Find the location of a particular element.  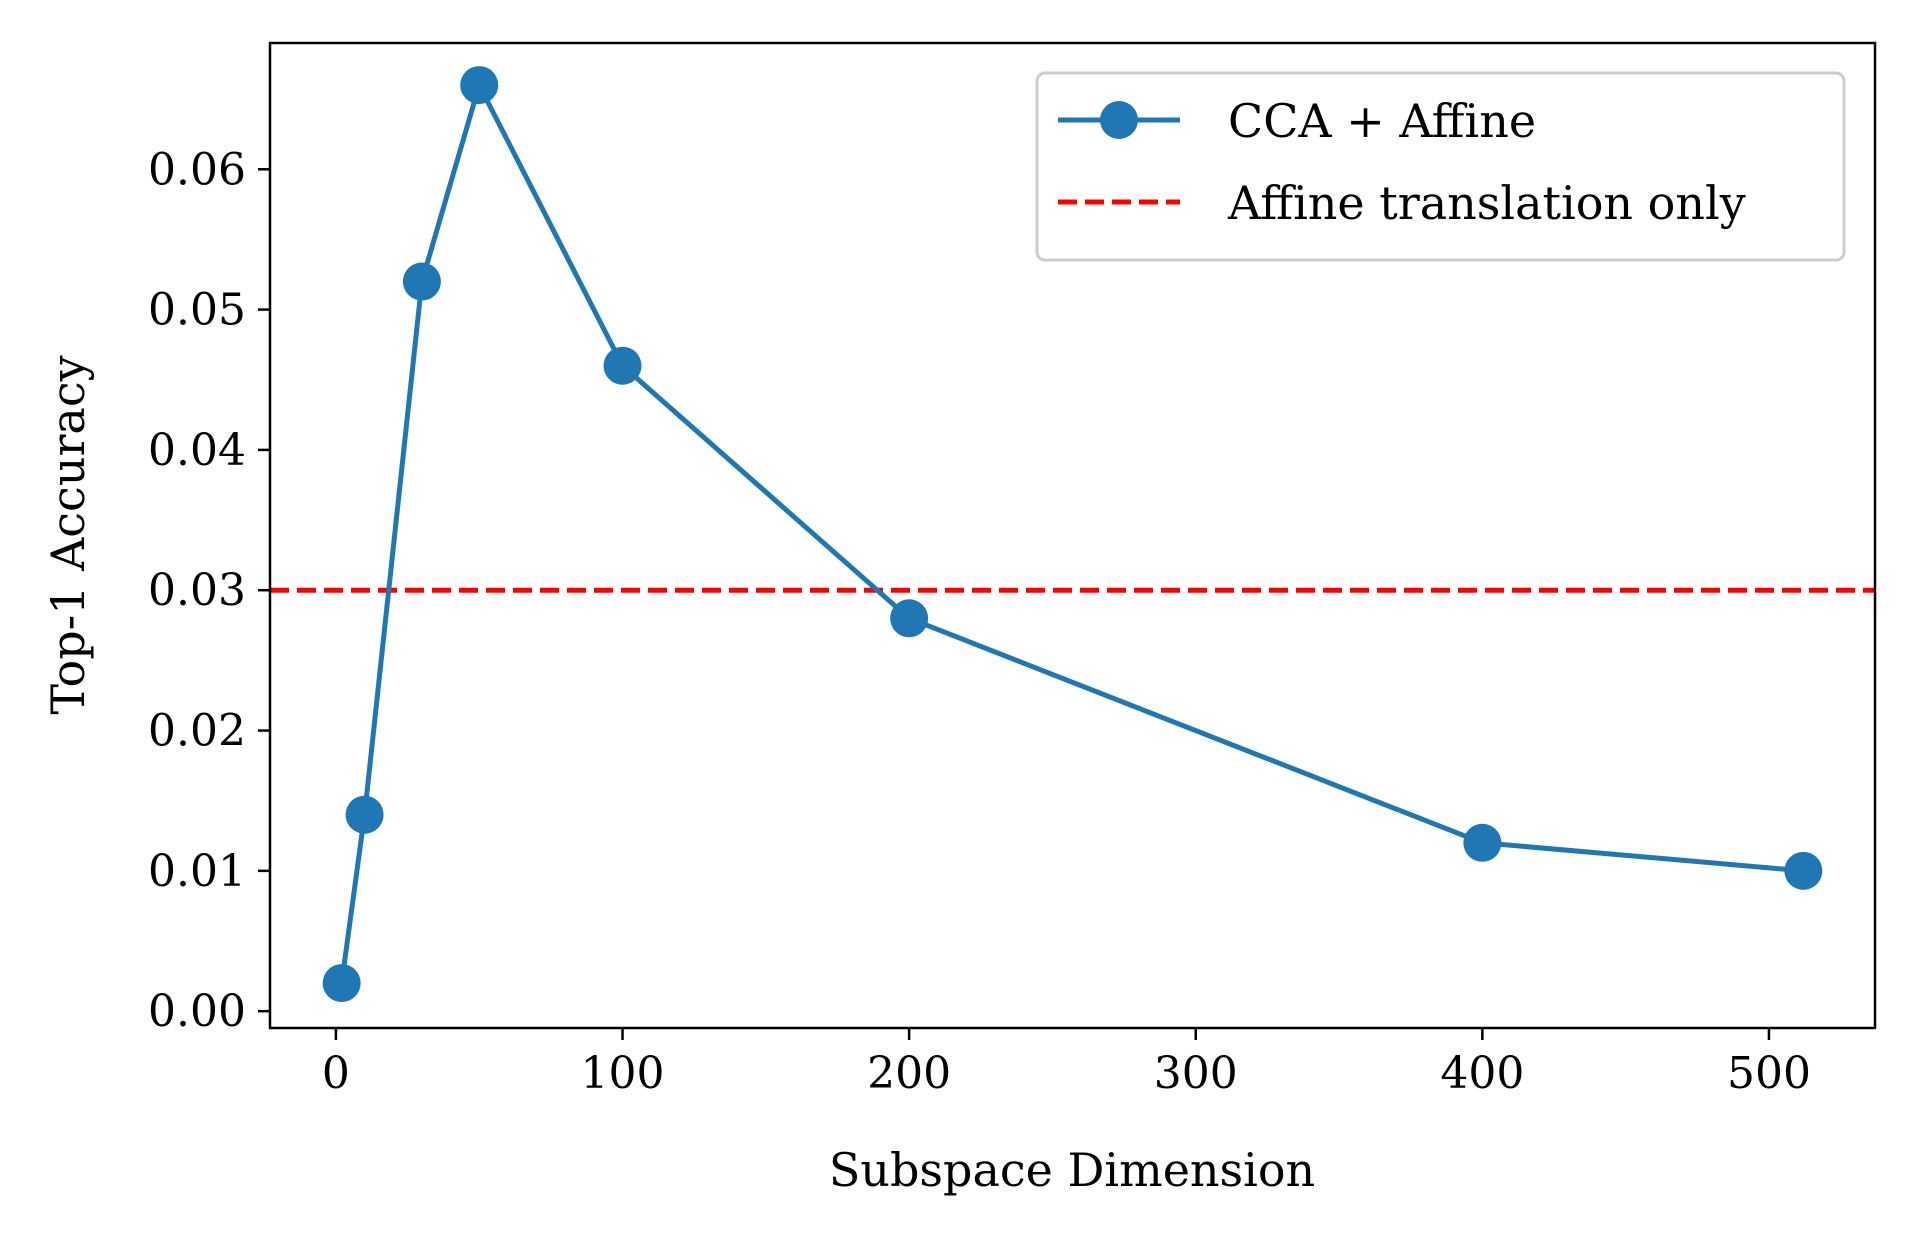

y-tick-label: 0.03 is located at coordinates (197, 590).